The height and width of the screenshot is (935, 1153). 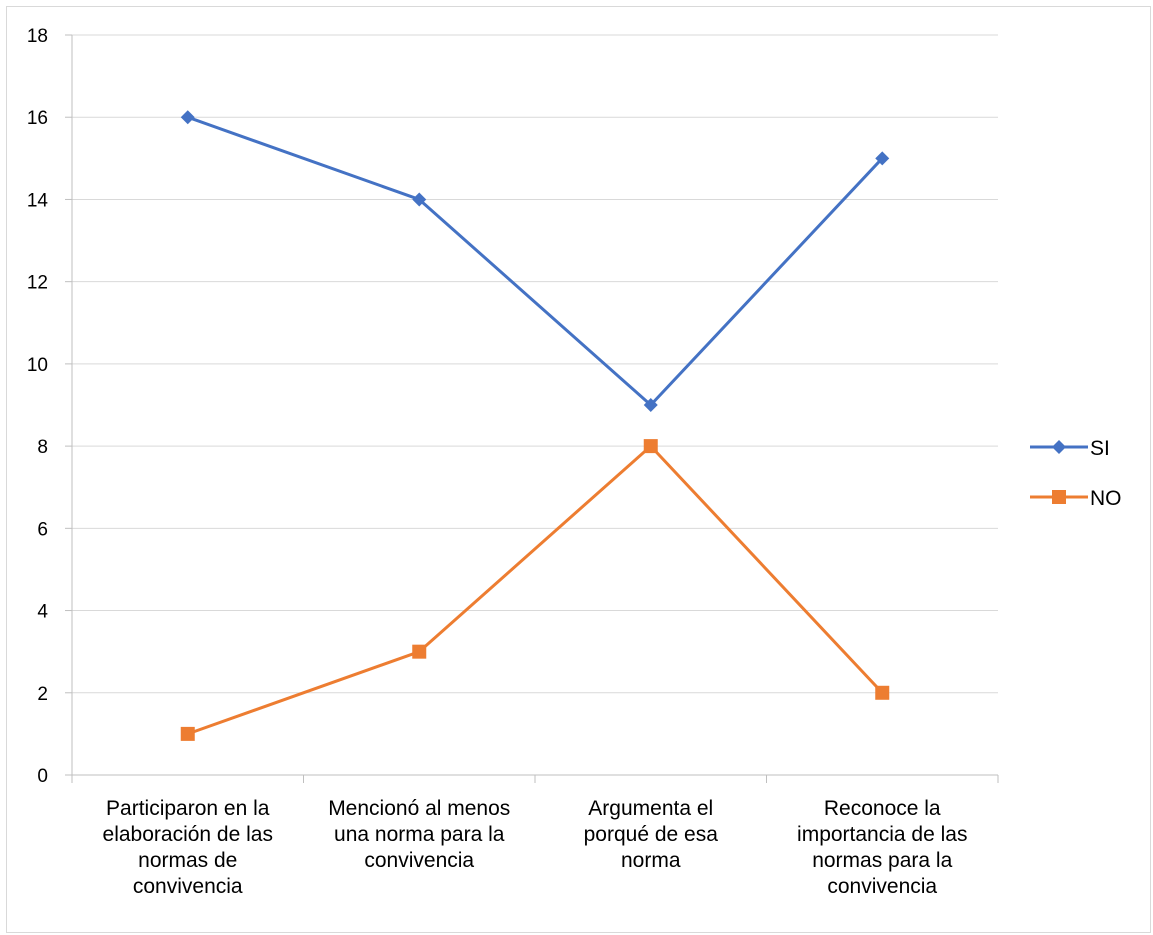 I want to click on x-tick-label-line: normas de, so click(x=187, y=860).